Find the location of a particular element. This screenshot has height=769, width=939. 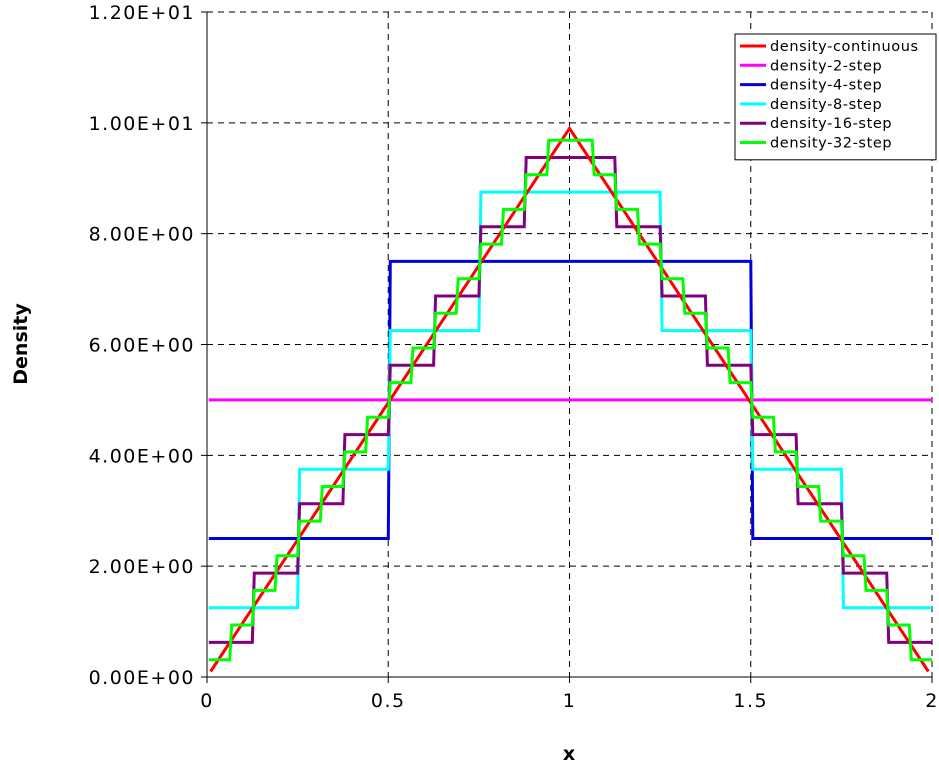

x-tick-label: 1.5 is located at coordinates (750, 701).